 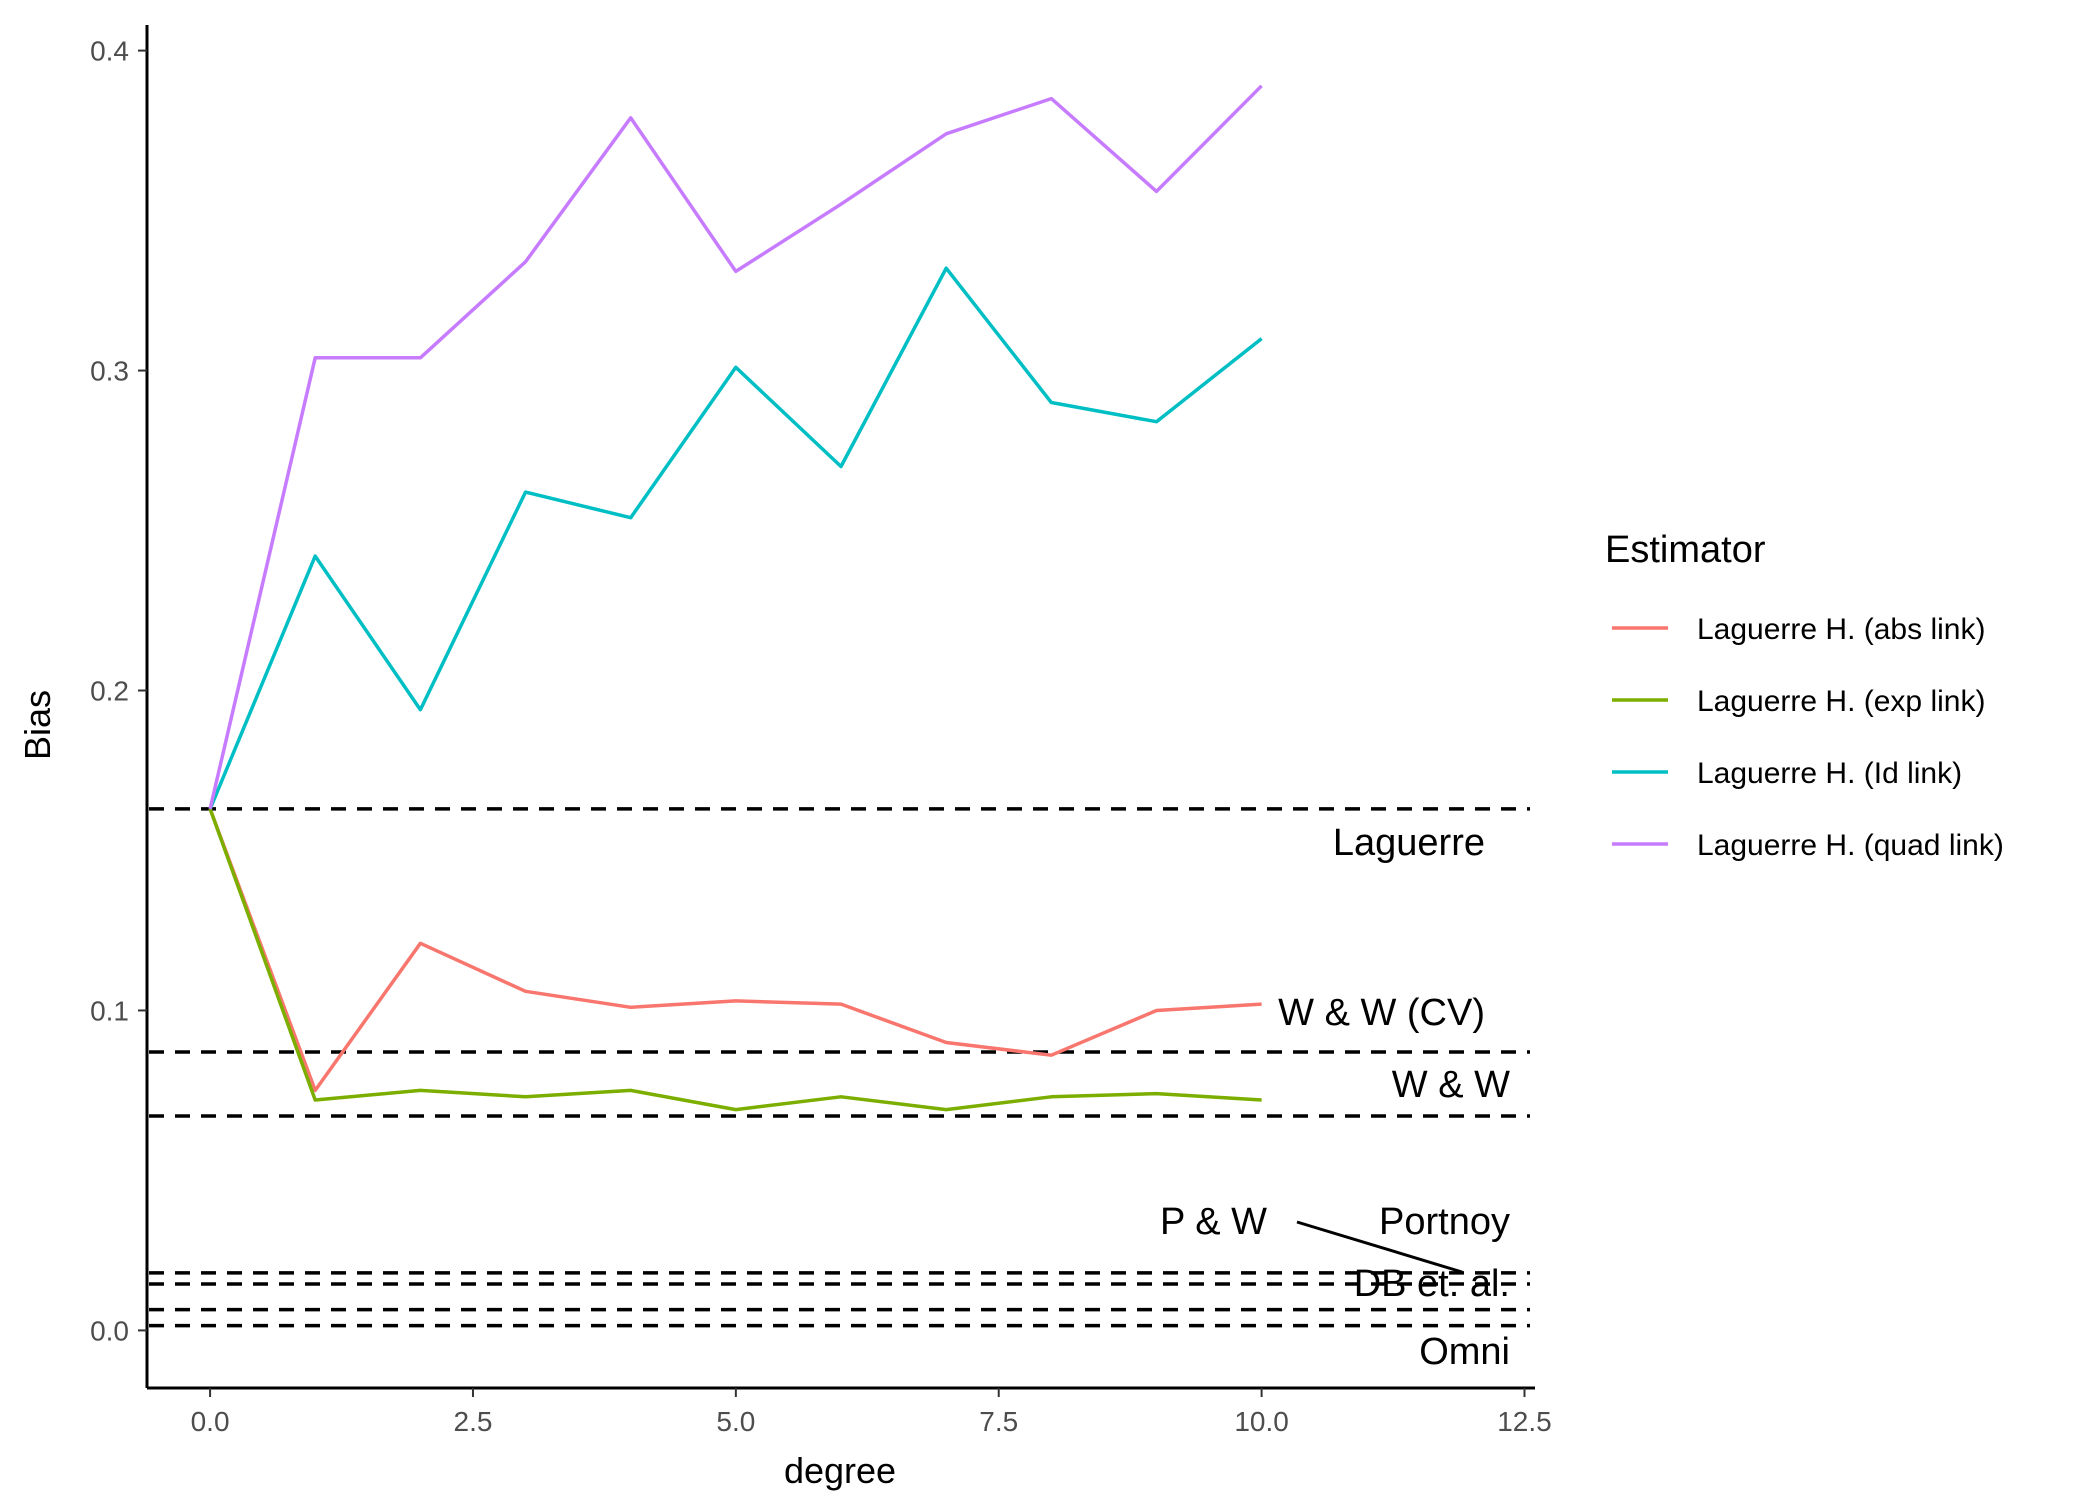 I want to click on label-leader-line, so click(x=1379, y=1247).